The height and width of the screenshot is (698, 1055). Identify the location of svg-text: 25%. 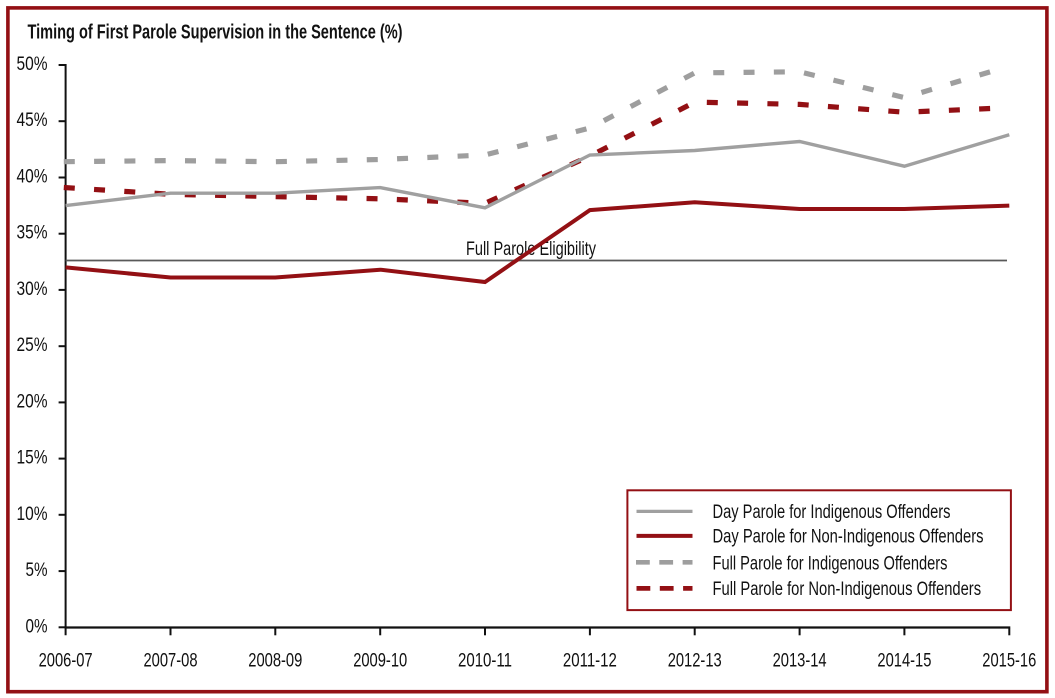
(32, 345).